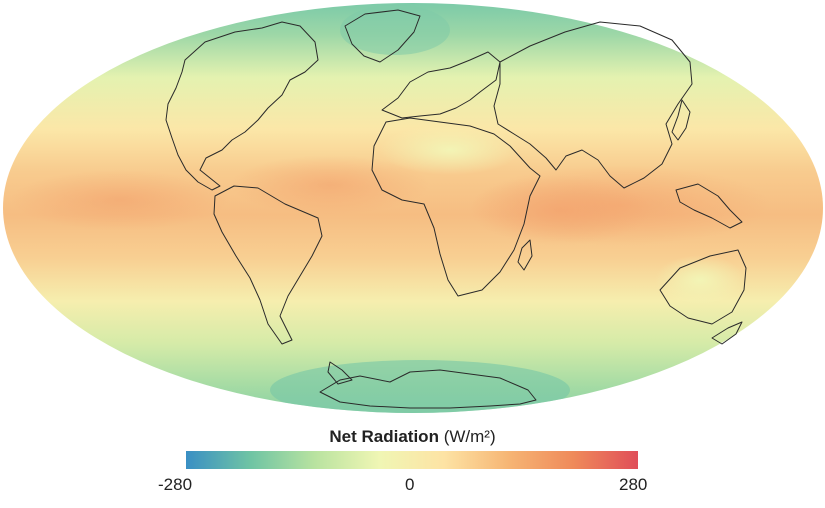  What do you see at coordinates (633, 484) in the screenshot?
I see `legend-max-label: 280` at bounding box center [633, 484].